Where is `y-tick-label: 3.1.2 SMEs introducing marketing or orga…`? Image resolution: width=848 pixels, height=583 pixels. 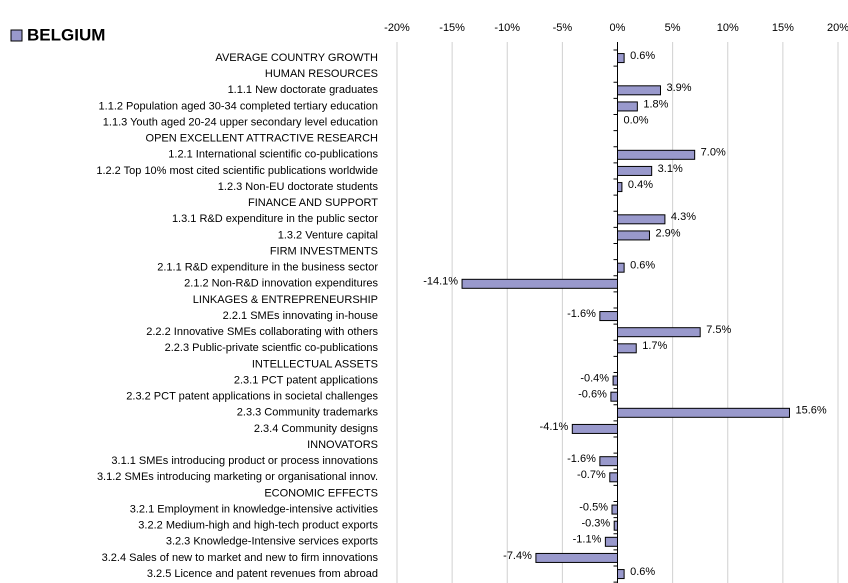
y-tick-label: 3.1.2 SMEs introducing marketing or orga… is located at coordinates (237, 477).